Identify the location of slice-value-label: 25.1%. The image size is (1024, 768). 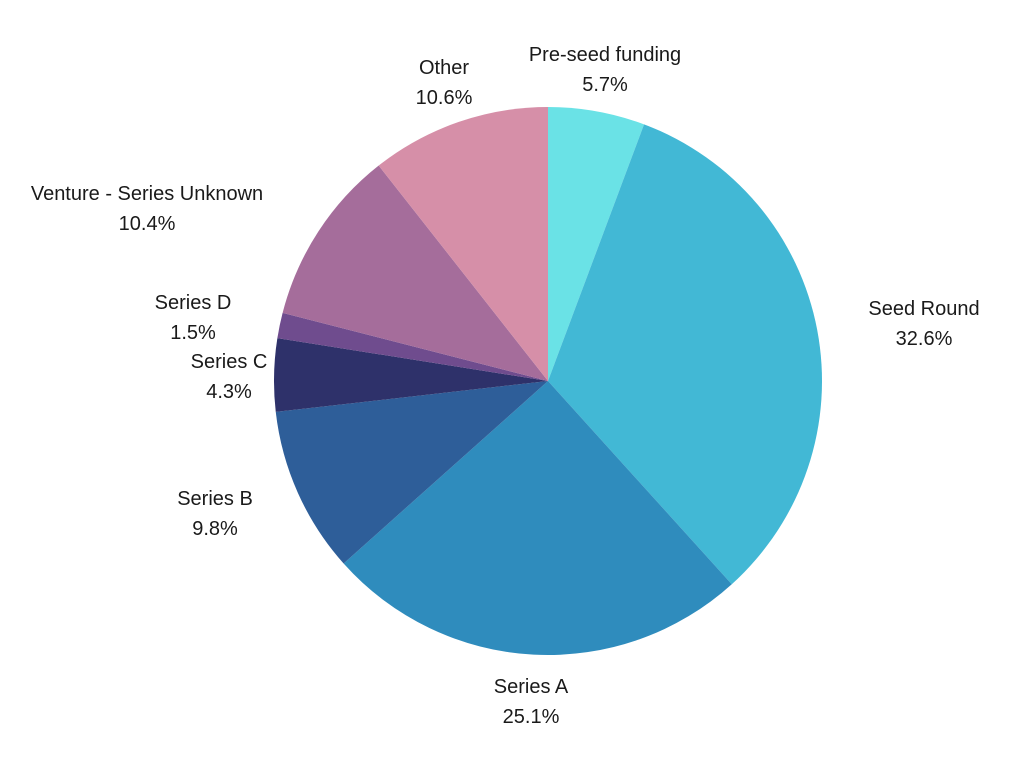
(531, 717).